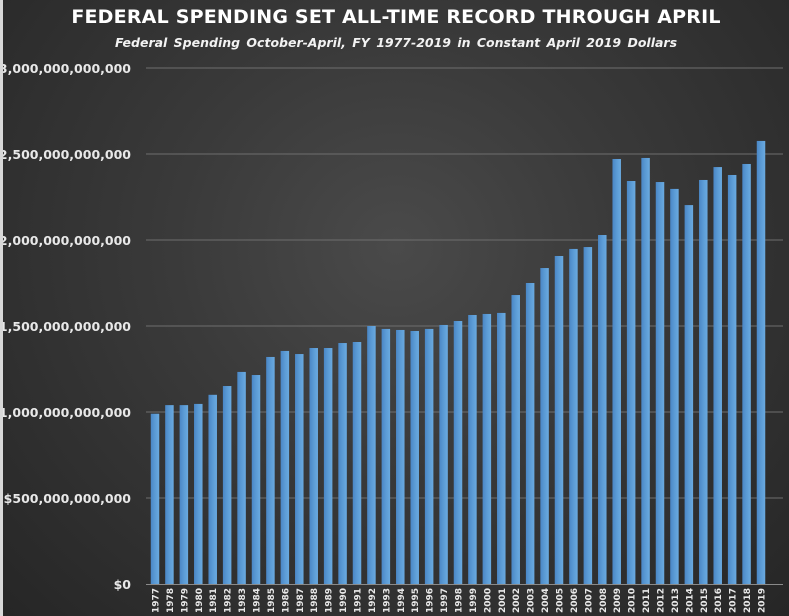 This screenshot has height=616, width=789. I want to click on x-tick-label: 2005, so click(561, 600).